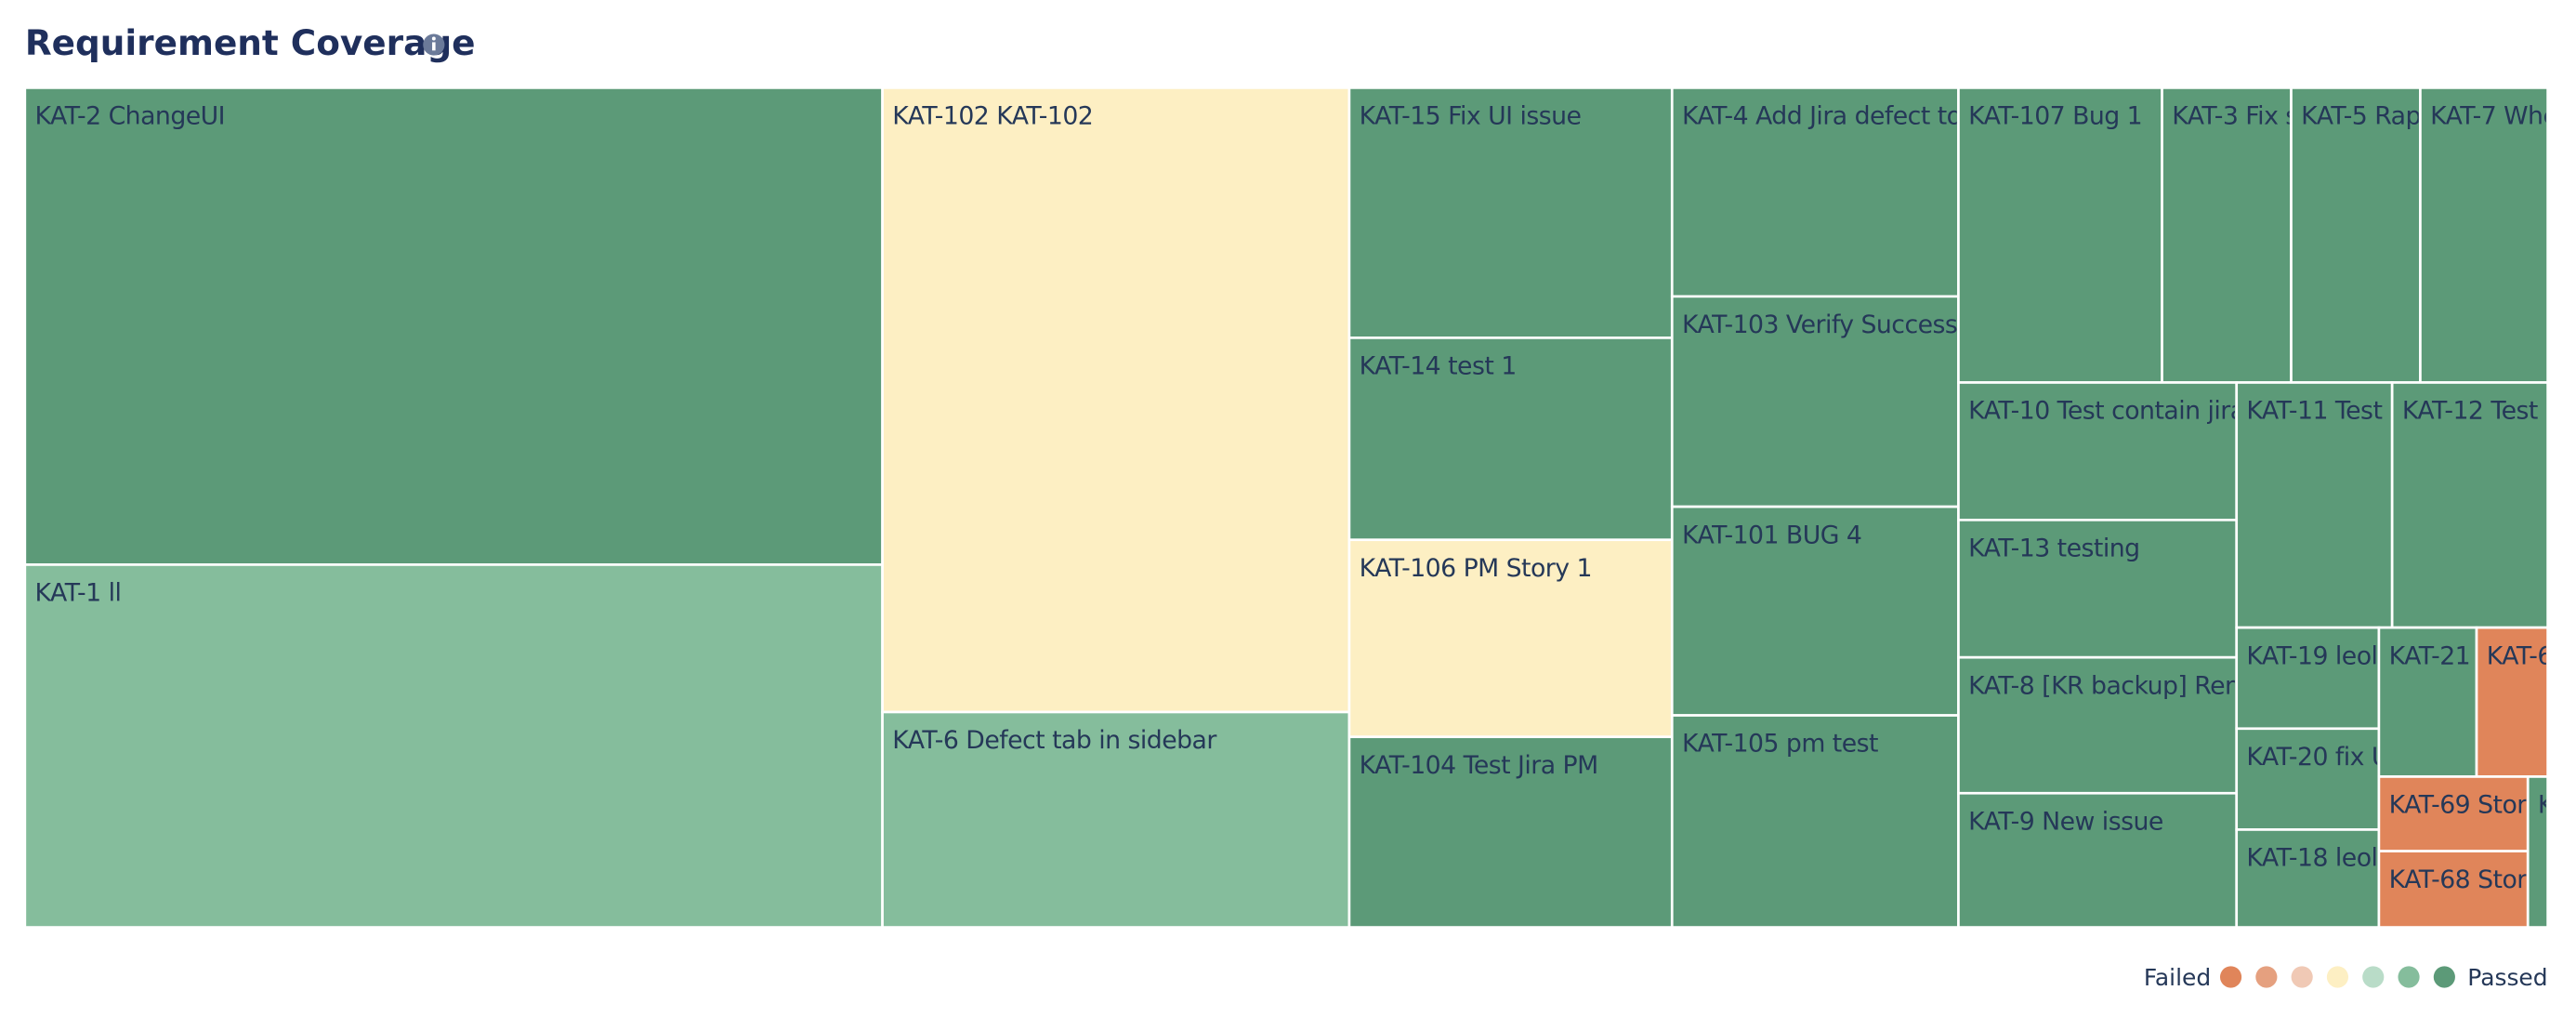  Describe the element at coordinates (2493, 117) in the screenshot. I see `tile-label: KAT-7 Whe` at that location.